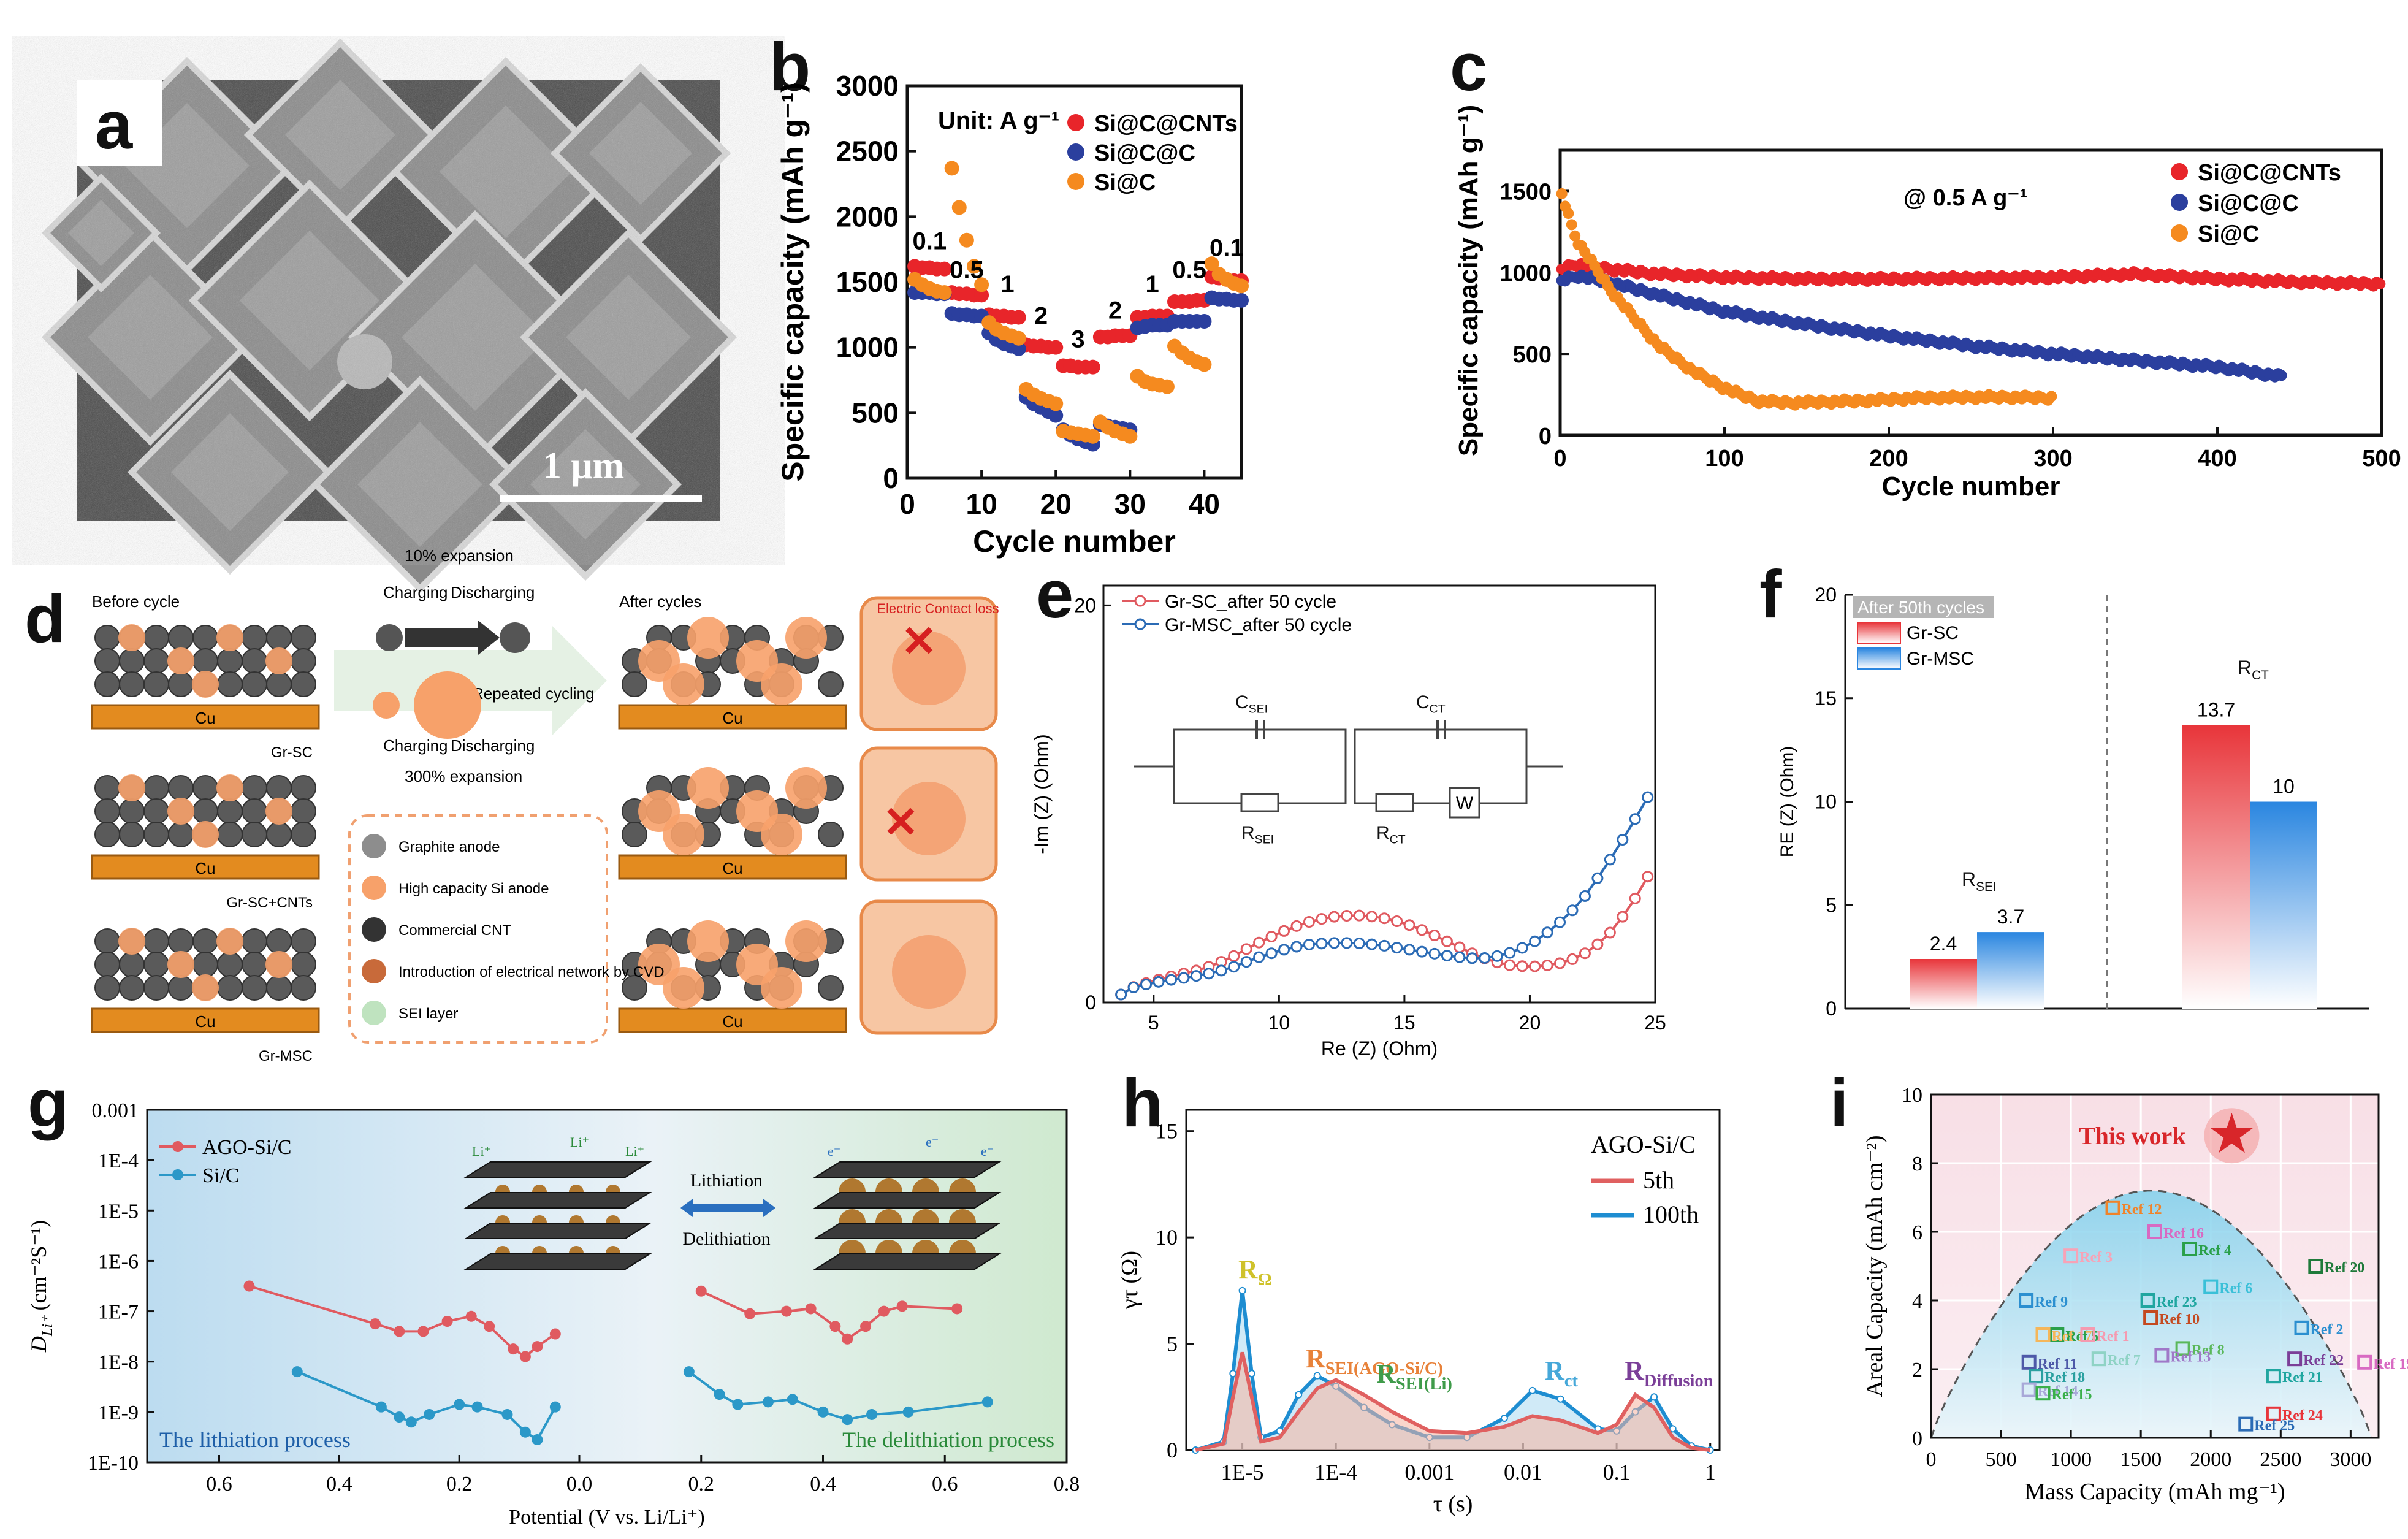  Describe the element at coordinates (2228, 234) in the screenshot. I see `legend-label: Si@C` at that location.